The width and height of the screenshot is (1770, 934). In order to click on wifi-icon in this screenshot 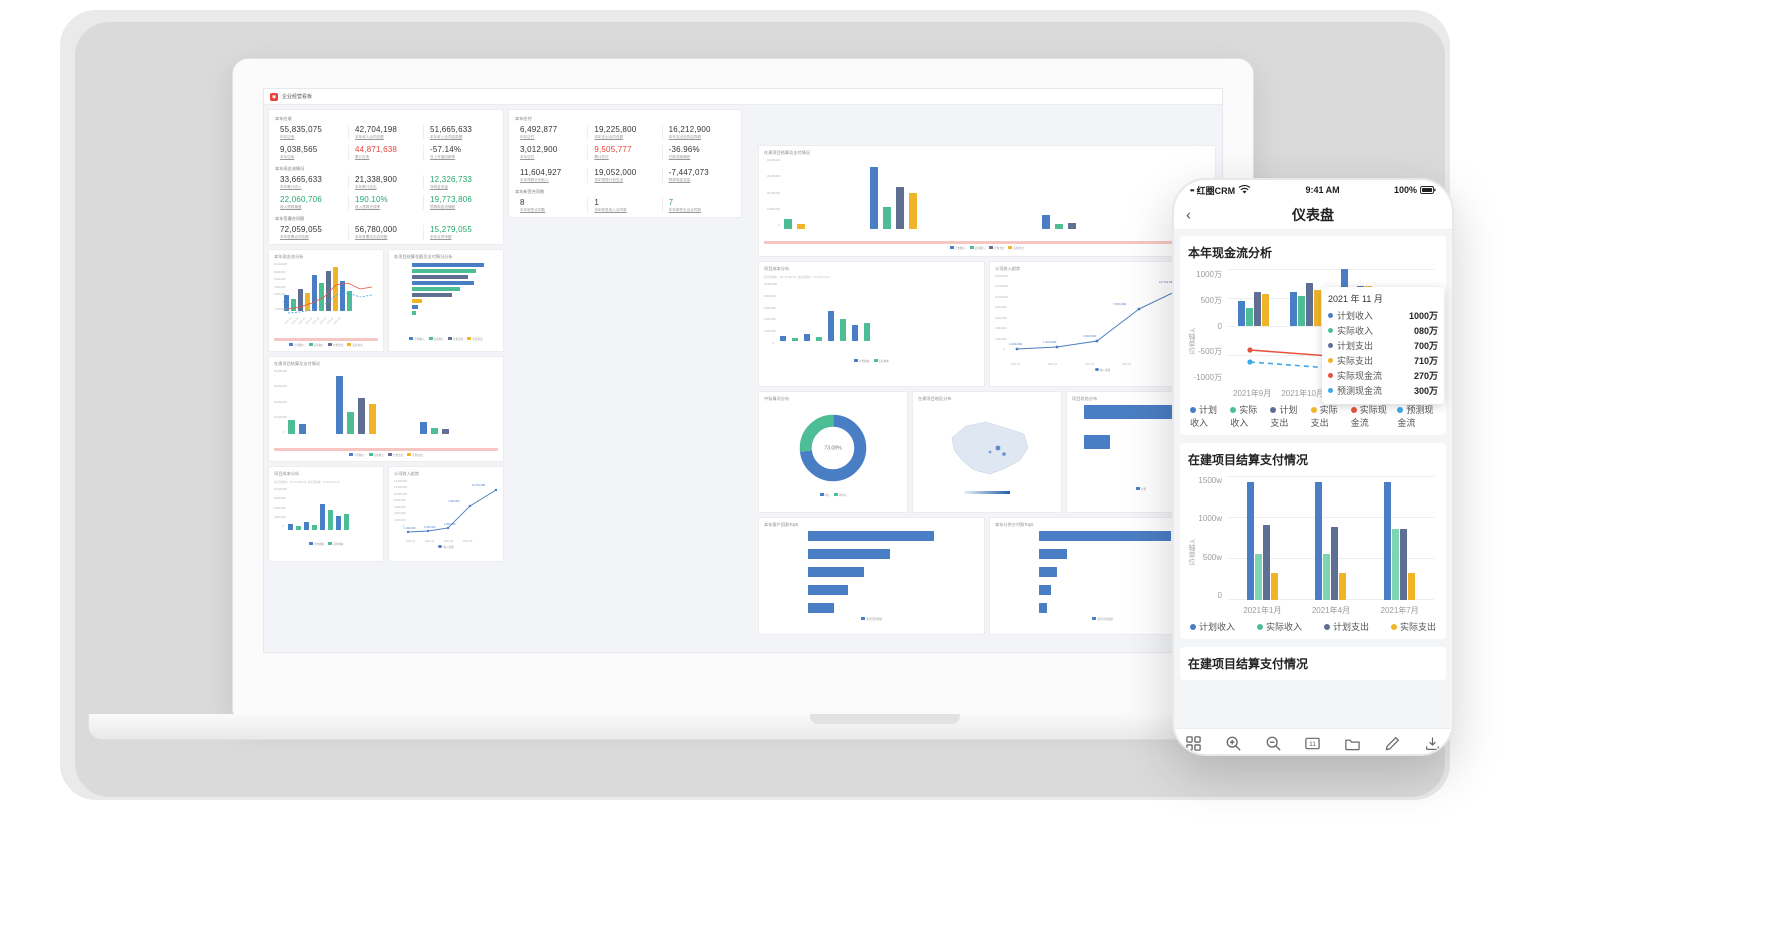, I will do `click(1244, 190)`.